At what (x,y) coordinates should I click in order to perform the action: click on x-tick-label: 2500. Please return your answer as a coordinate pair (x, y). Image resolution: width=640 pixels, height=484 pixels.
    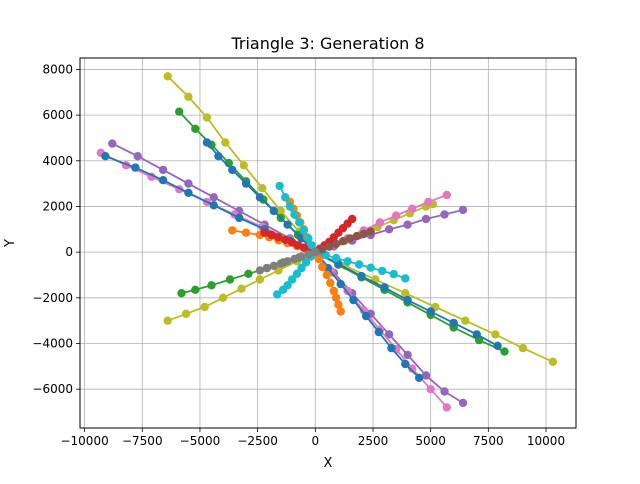
    Looking at the image, I should click on (373, 441).